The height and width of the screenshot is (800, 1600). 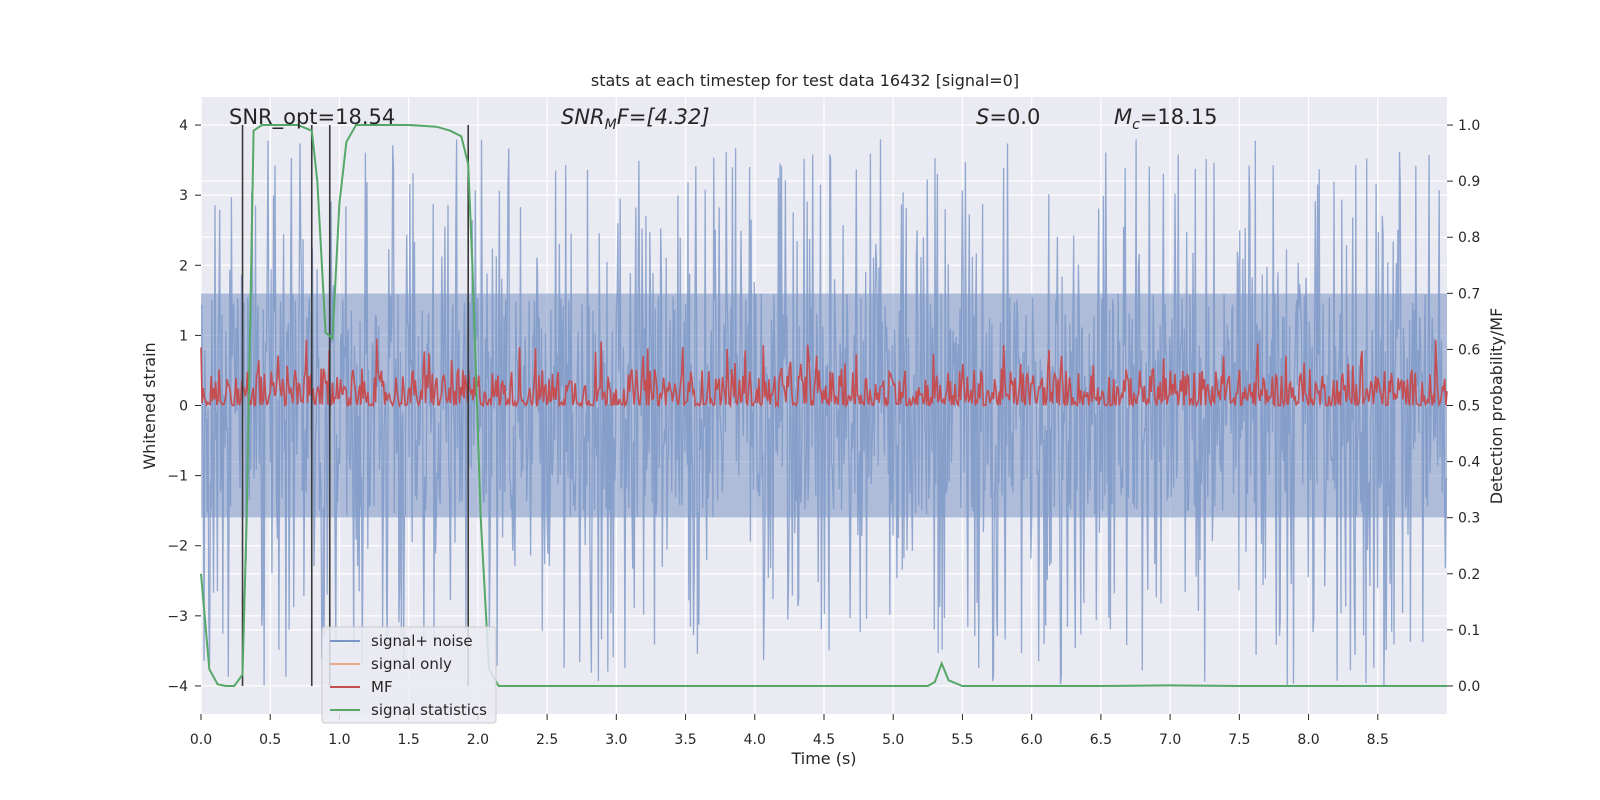 What do you see at coordinates (382, 687) in the screenshot?
I see `legend-label-mf: MF` at bounding box center [382, 687].